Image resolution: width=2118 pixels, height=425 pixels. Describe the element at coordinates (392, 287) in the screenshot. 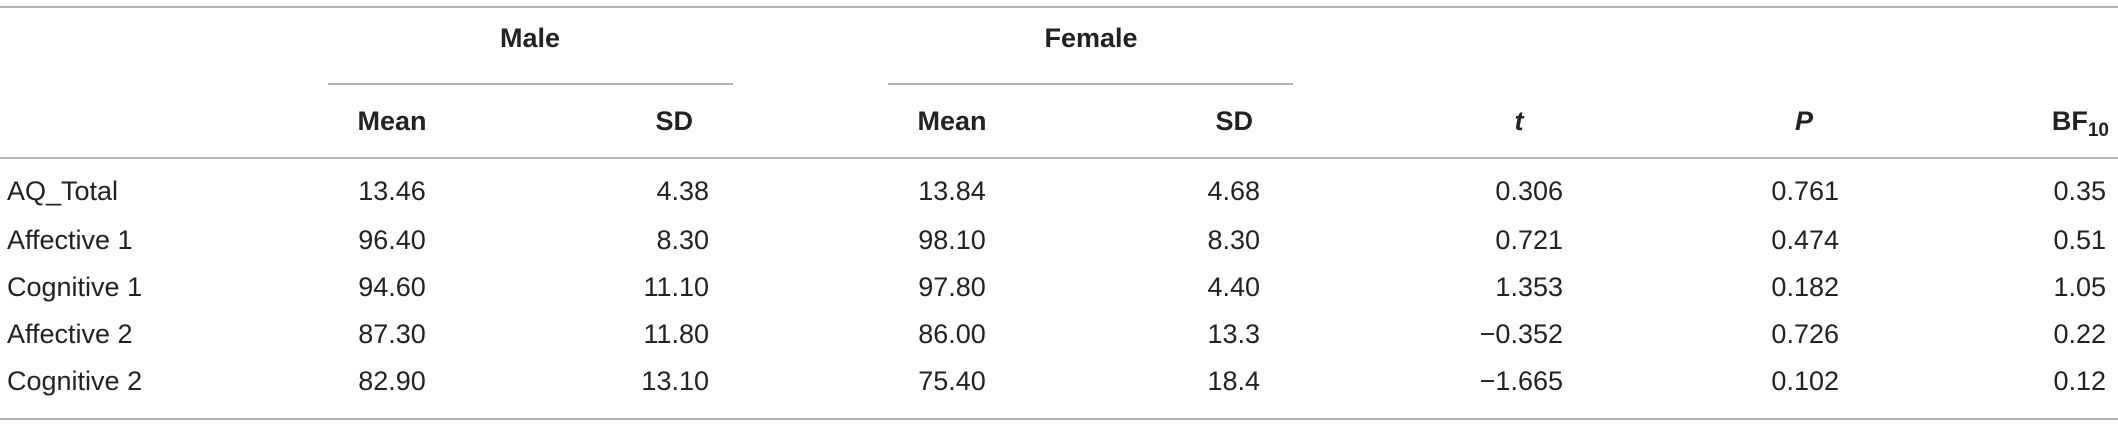

I see `cell: 94.60` at that location.